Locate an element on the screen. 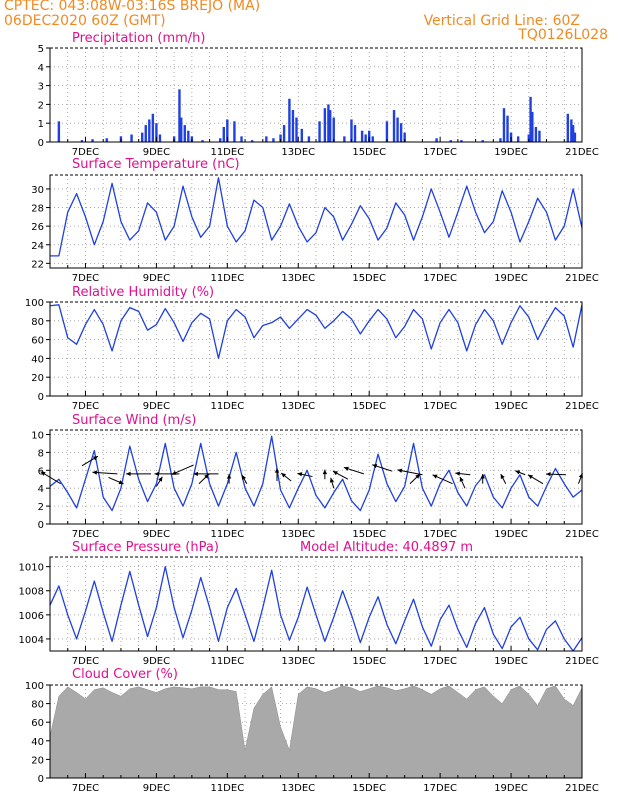  cloud-cover-area is located at coordinates (316, 732).